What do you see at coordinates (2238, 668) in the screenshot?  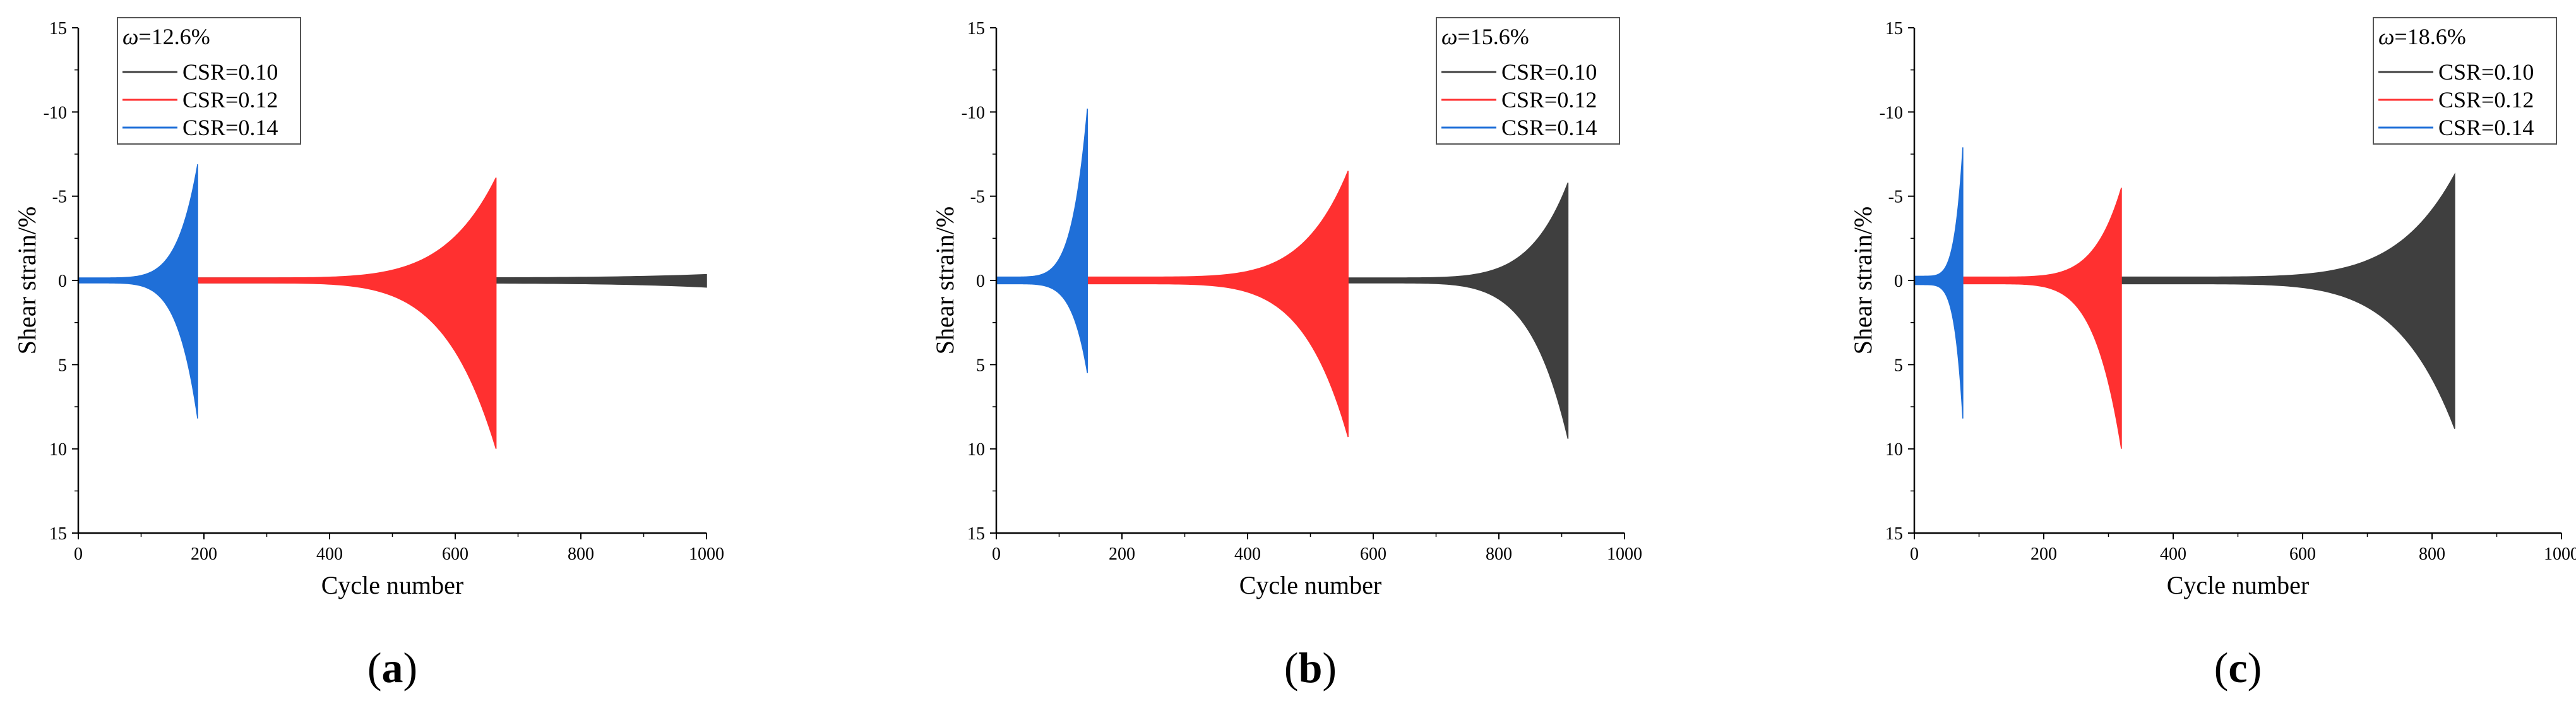 I see `panel-label: (c)` at bounding box center [2238, 668].